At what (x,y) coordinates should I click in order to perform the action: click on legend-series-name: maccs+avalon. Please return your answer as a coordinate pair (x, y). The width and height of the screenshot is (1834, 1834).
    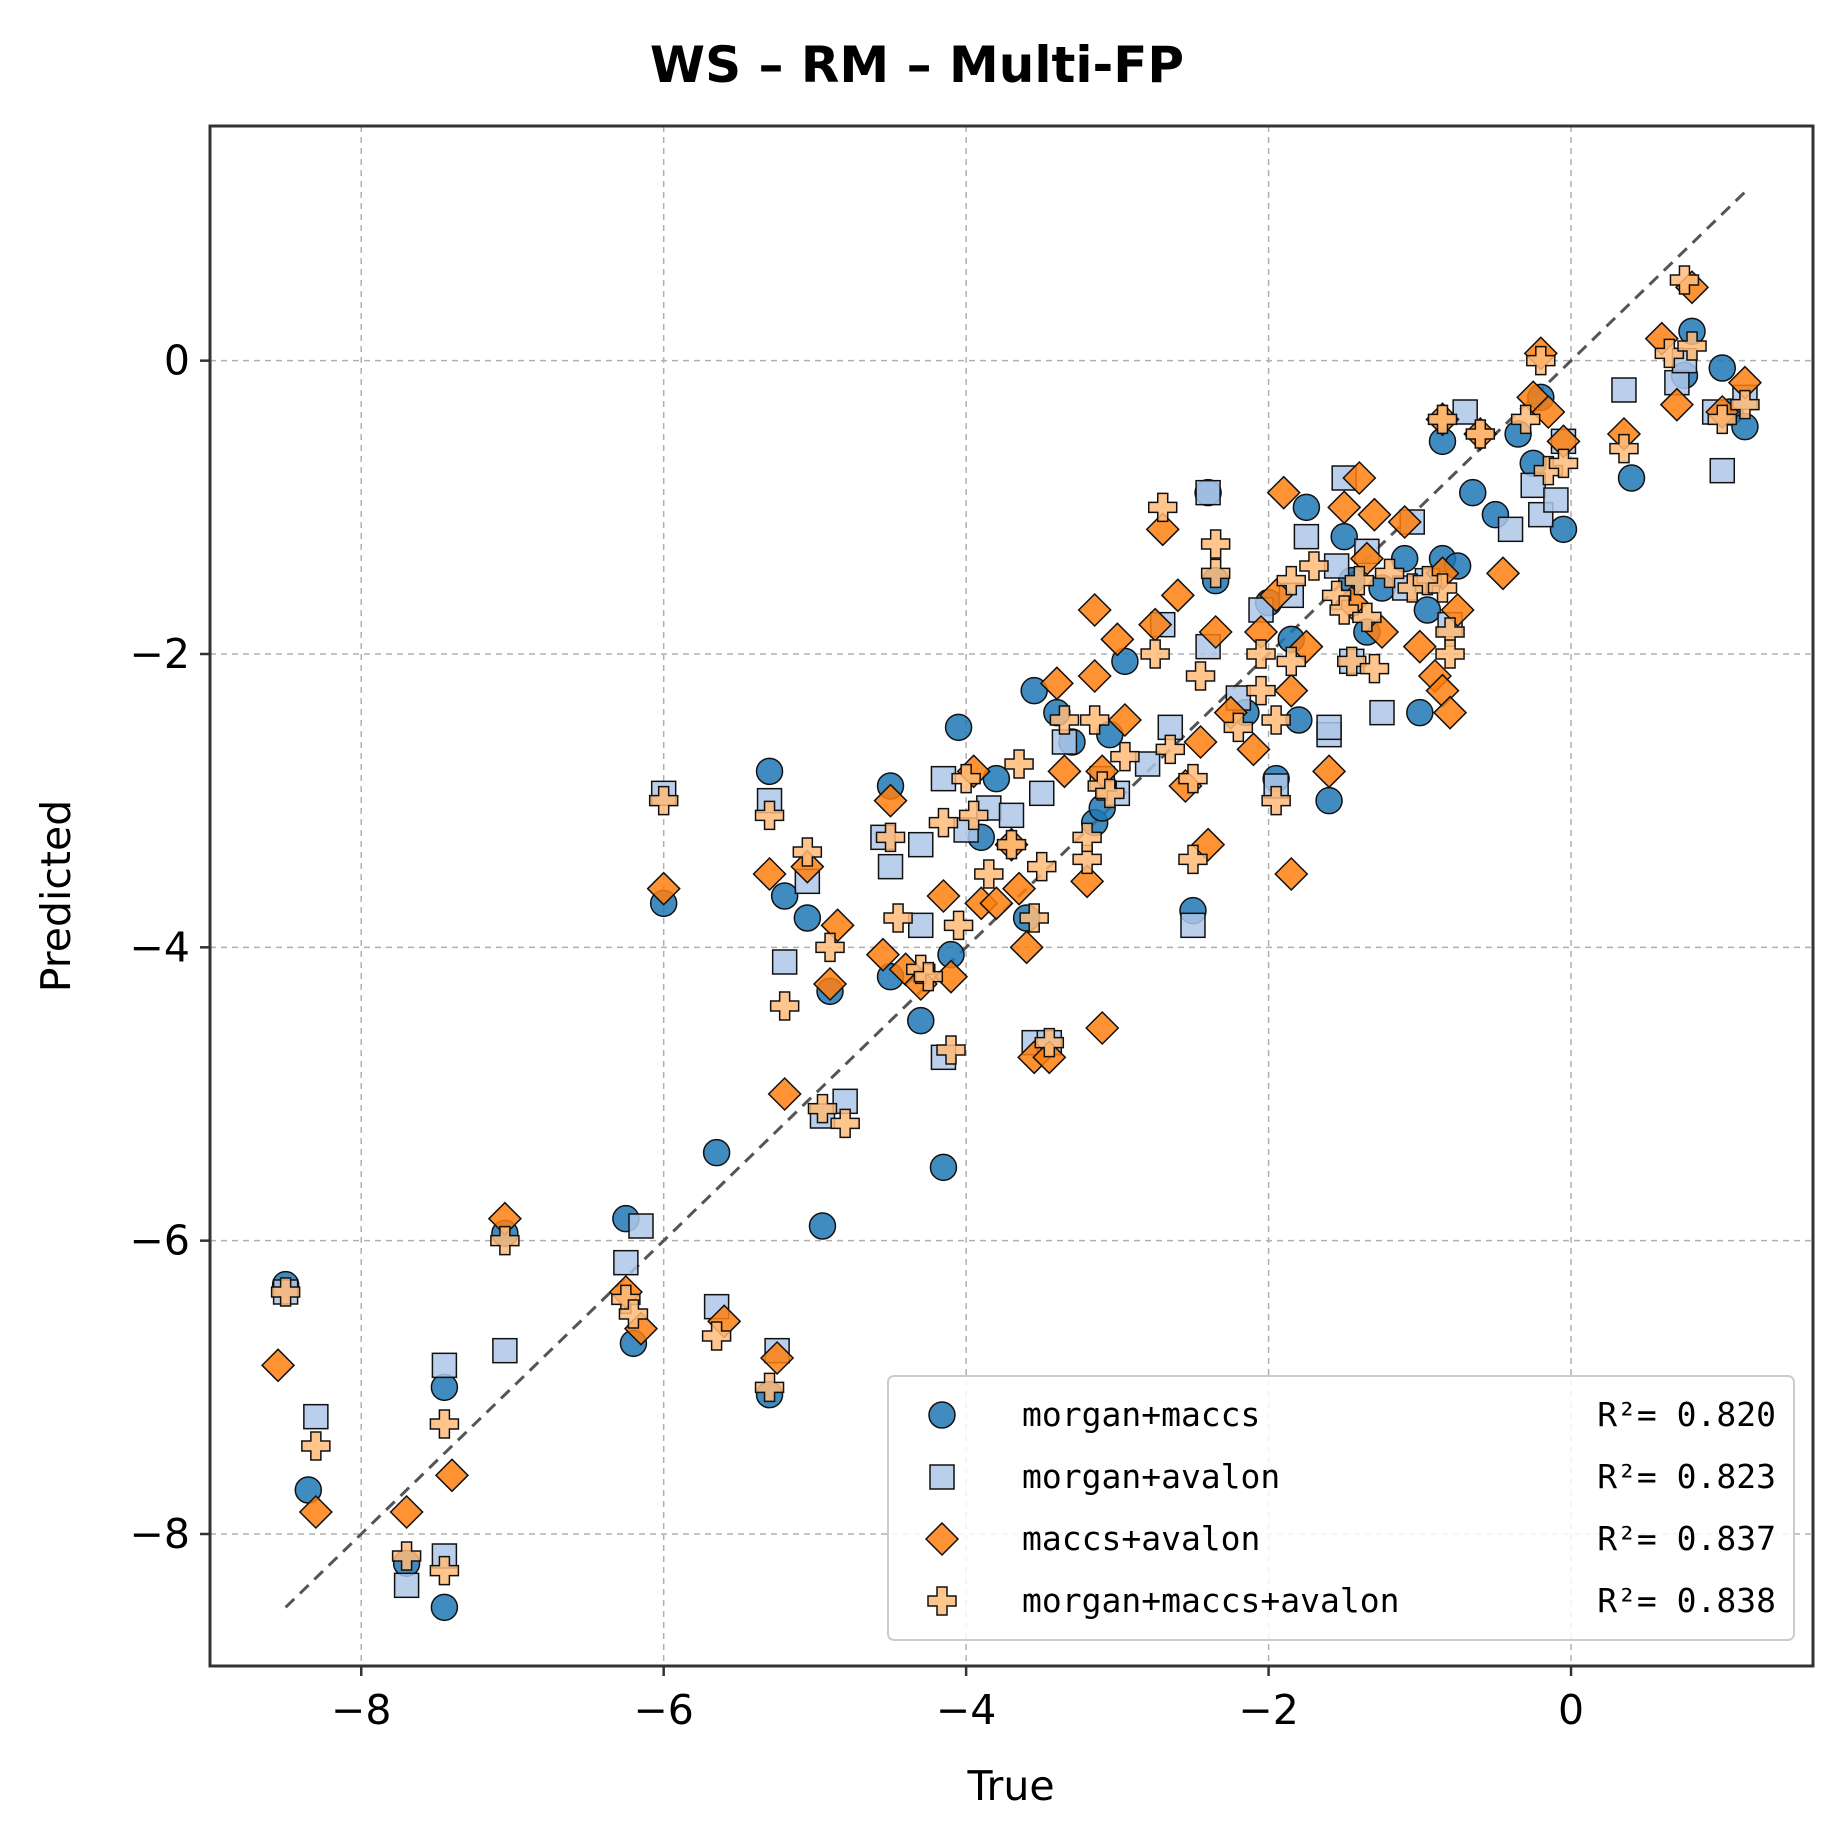
    Looking at the image, I should click on (1141, 1538).